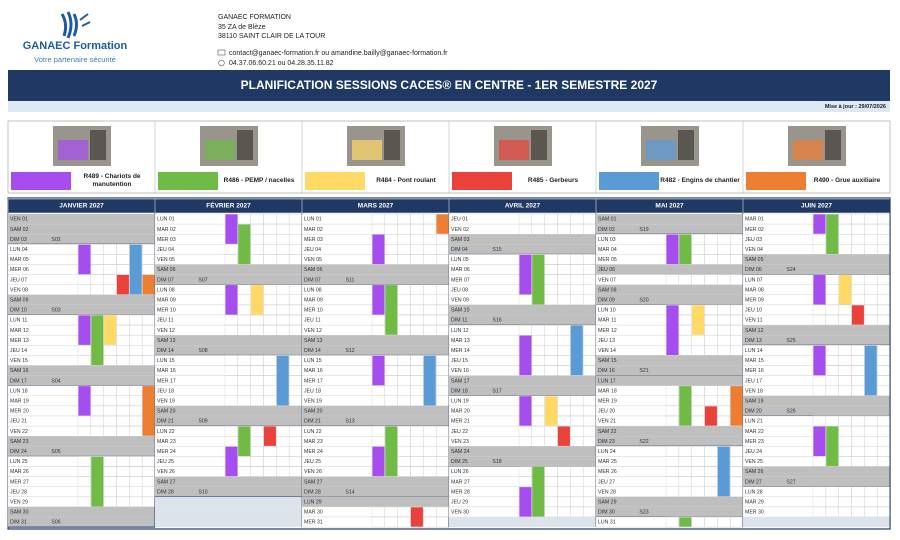 Image resolution: width=900 pixels, height=540 pixels. I want to click on photo-detail, so click(514, 150).